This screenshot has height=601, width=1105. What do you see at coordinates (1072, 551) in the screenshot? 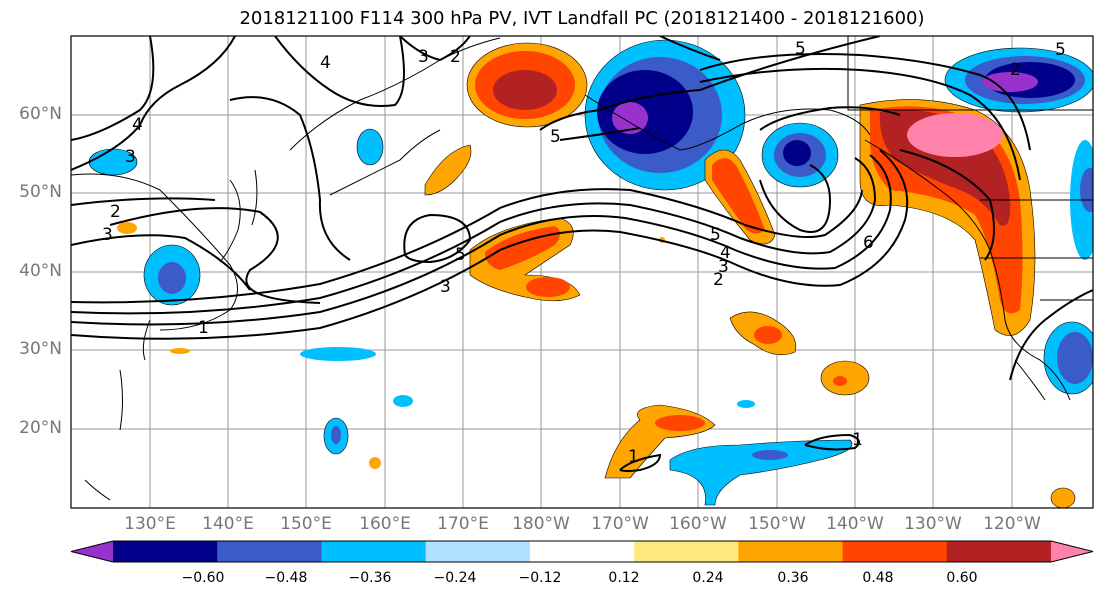
I see `colorbar-extend-max` at bounding box center [1072, 551].